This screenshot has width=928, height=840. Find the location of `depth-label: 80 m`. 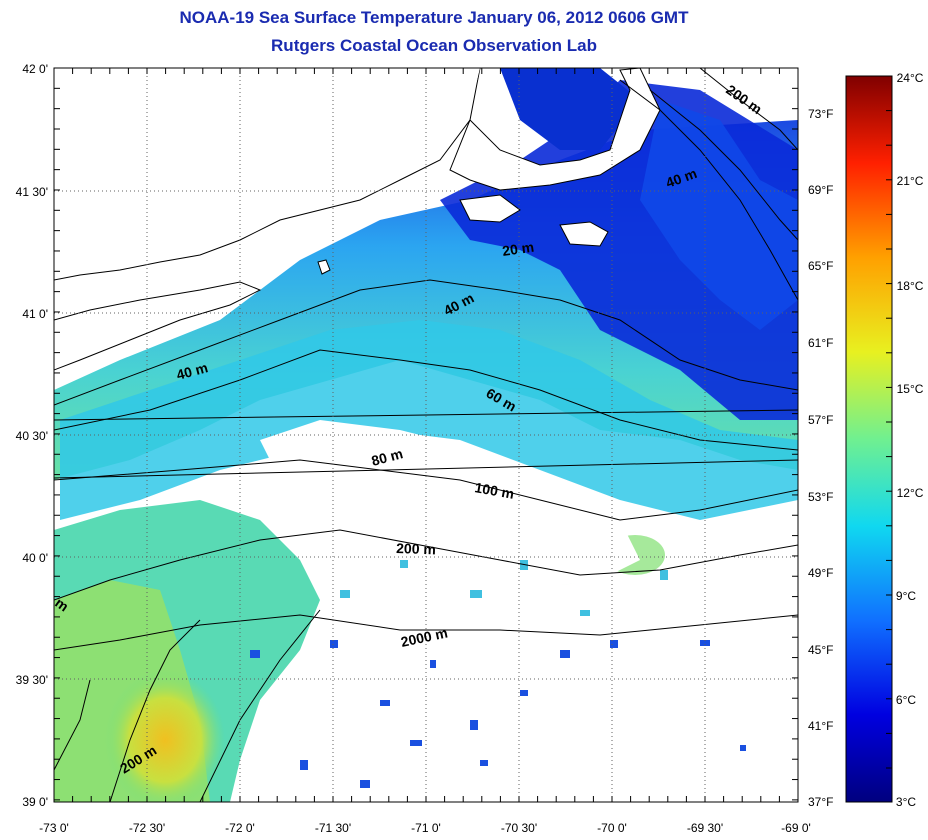

depth-label: 80 m is located at coordinates (387, 457).